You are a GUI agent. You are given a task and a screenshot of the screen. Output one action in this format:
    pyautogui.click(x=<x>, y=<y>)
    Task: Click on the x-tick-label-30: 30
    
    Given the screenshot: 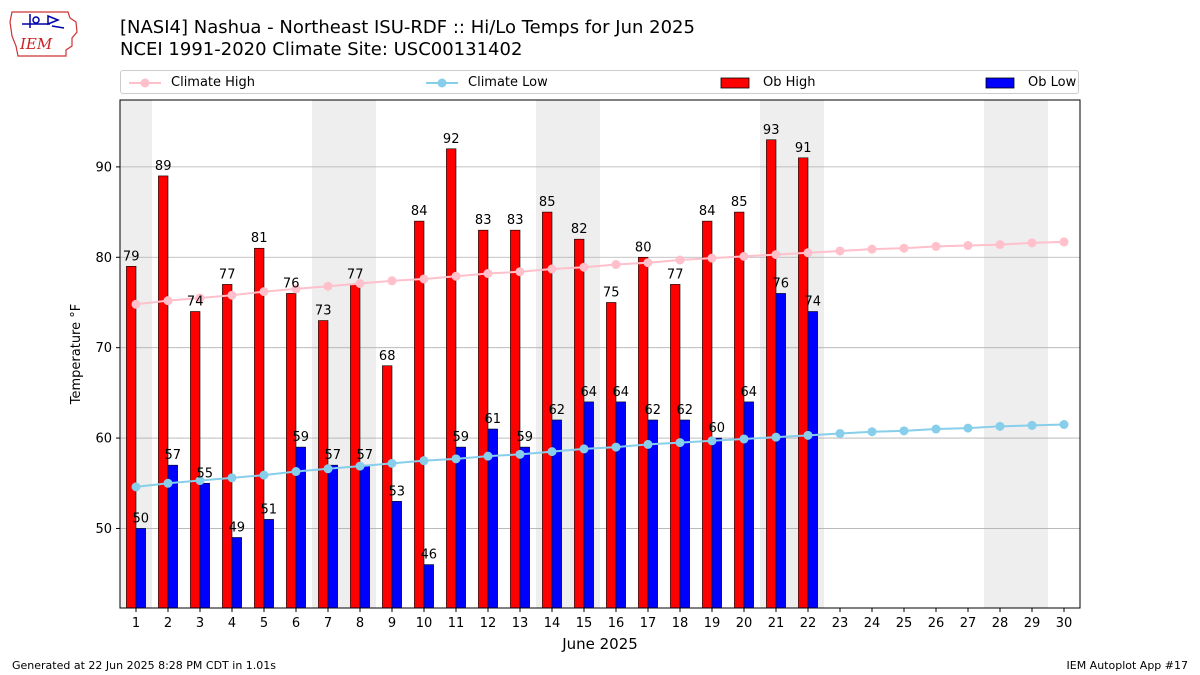 What is the action you would take?
    pyautogui.click(x=1064, y=623)
    